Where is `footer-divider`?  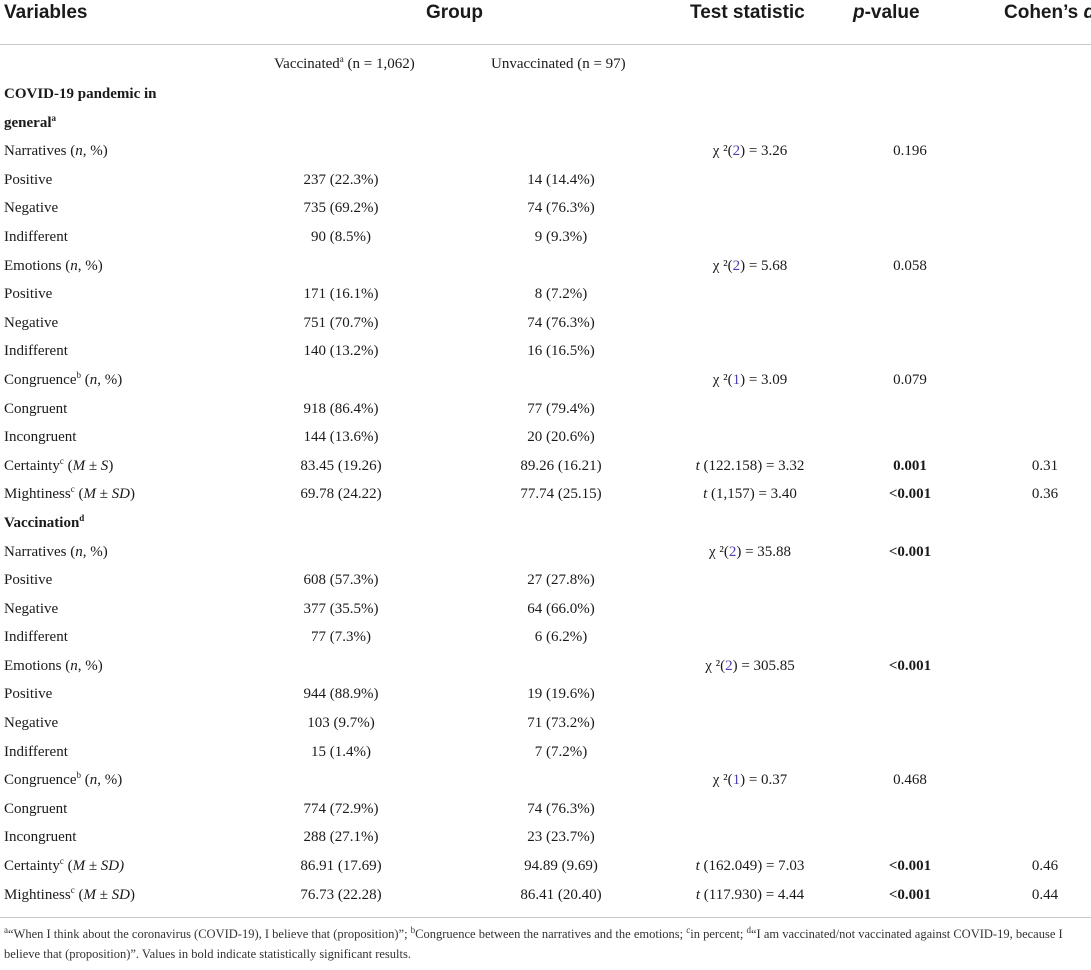
footer-divider is located at coordinates (545, 917).